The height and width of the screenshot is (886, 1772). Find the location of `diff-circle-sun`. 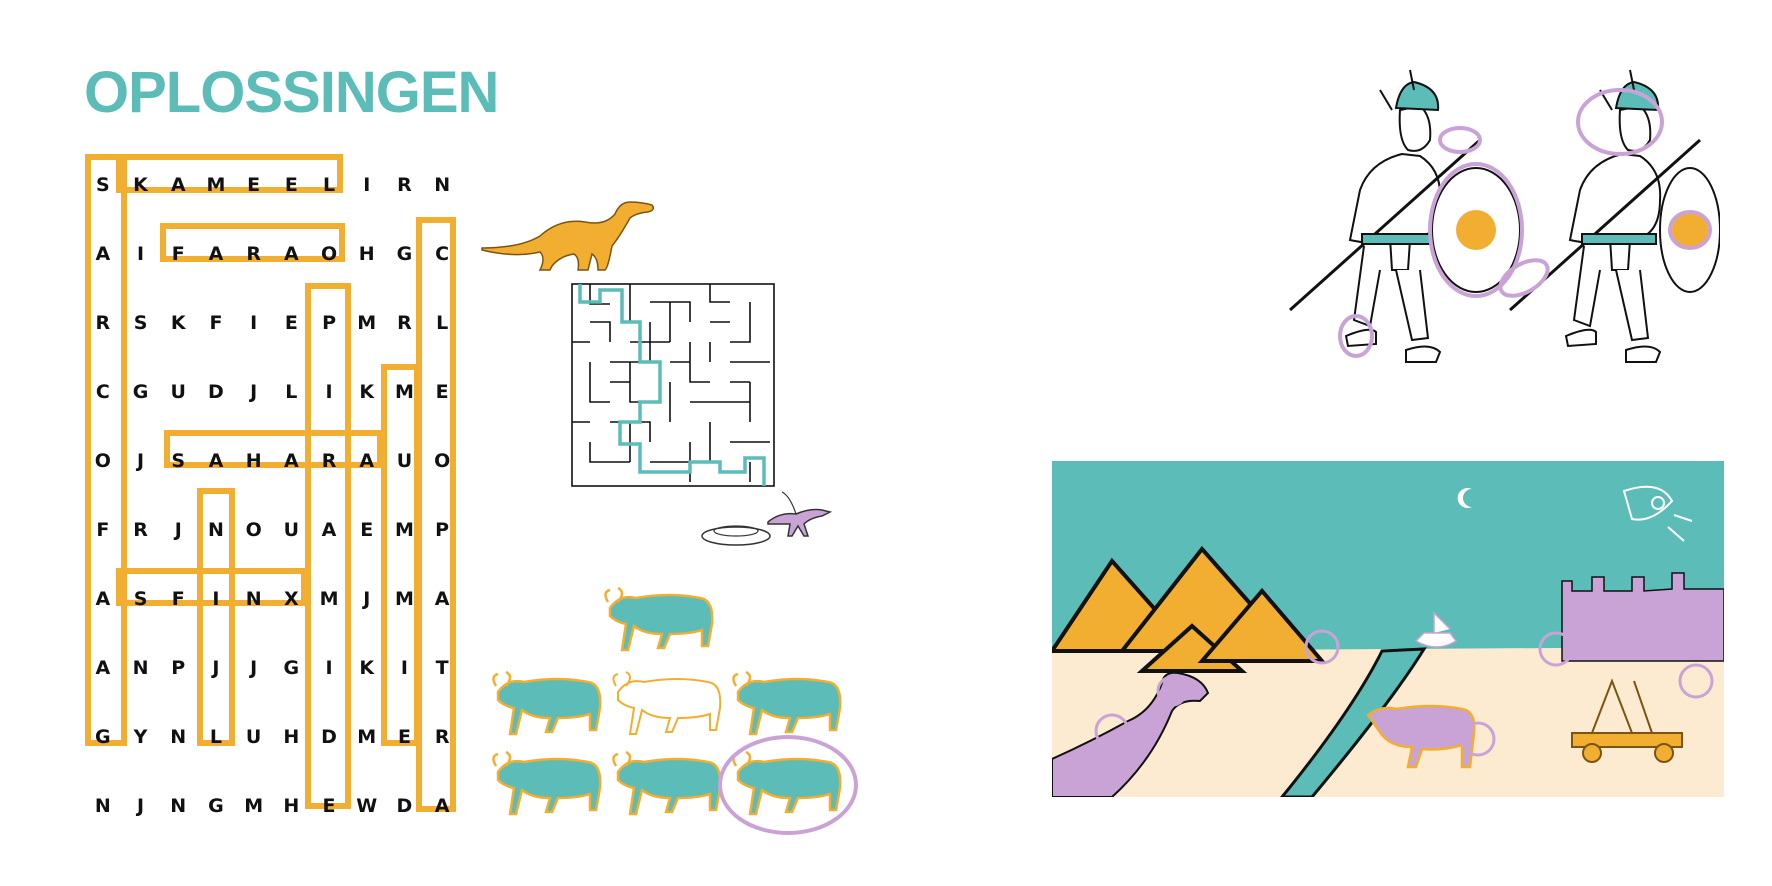

diff-circle-sun is located at coordinates (1690, 230).